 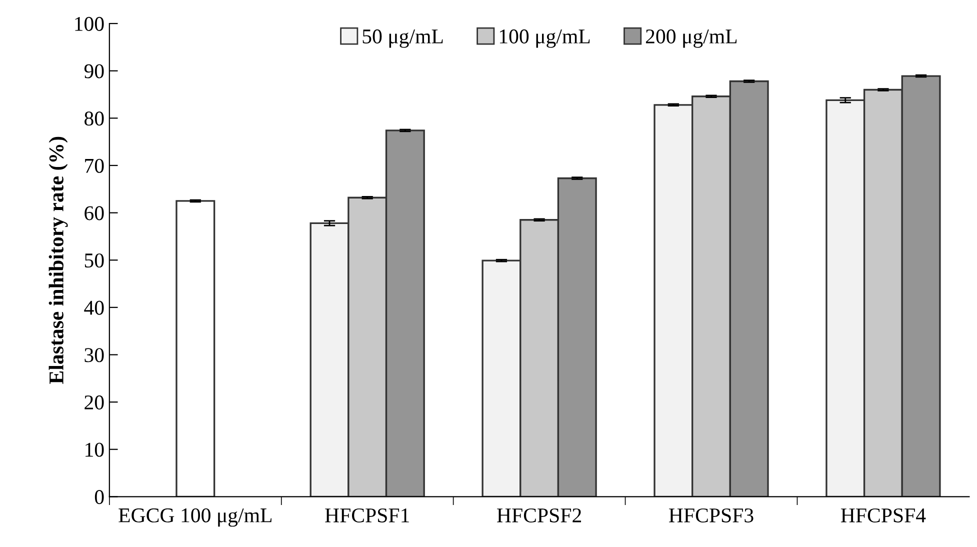 I want to click on x-tick-label: HFCPSF2, so click(x=539, y=515).